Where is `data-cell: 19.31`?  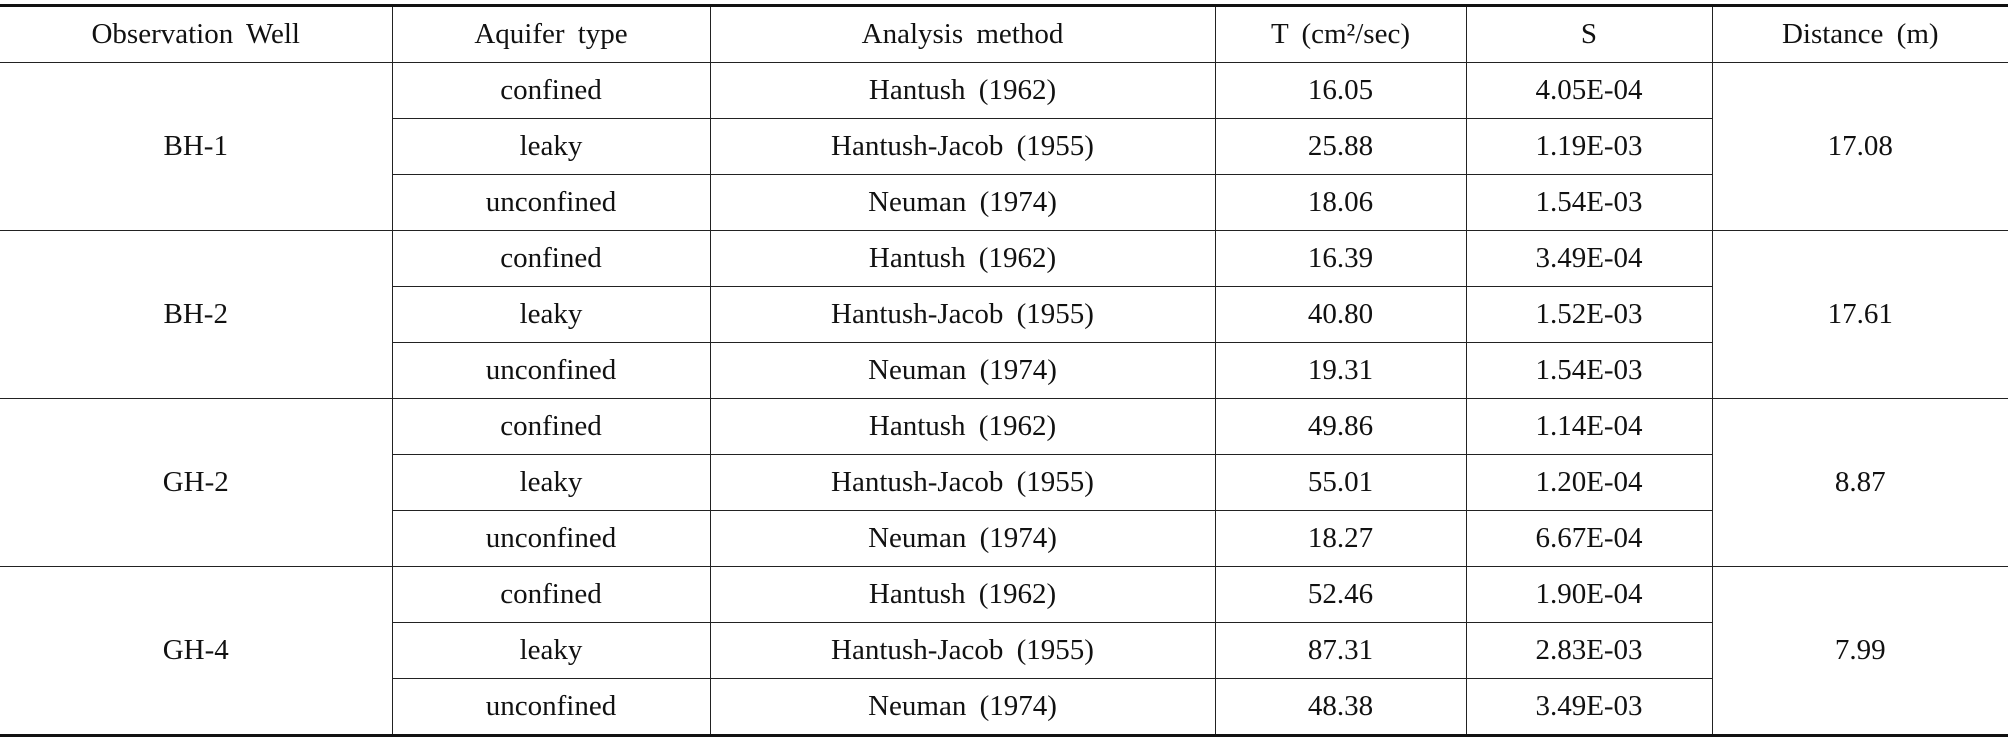
data-cell: 19.31 is located at coordinates (1340, 370).